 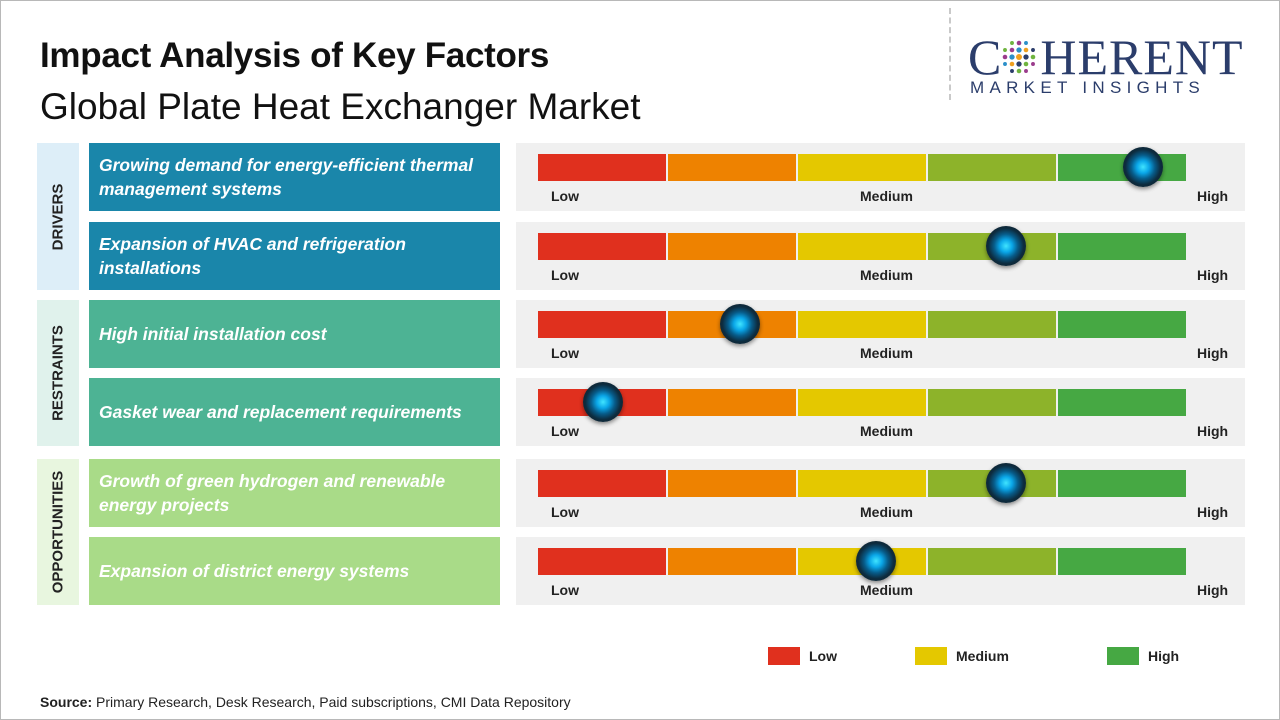 What do you see at coordinates (823, 656) in the screenshot?
I see `legend-label-low: Low` at bounding box center [823, 656].